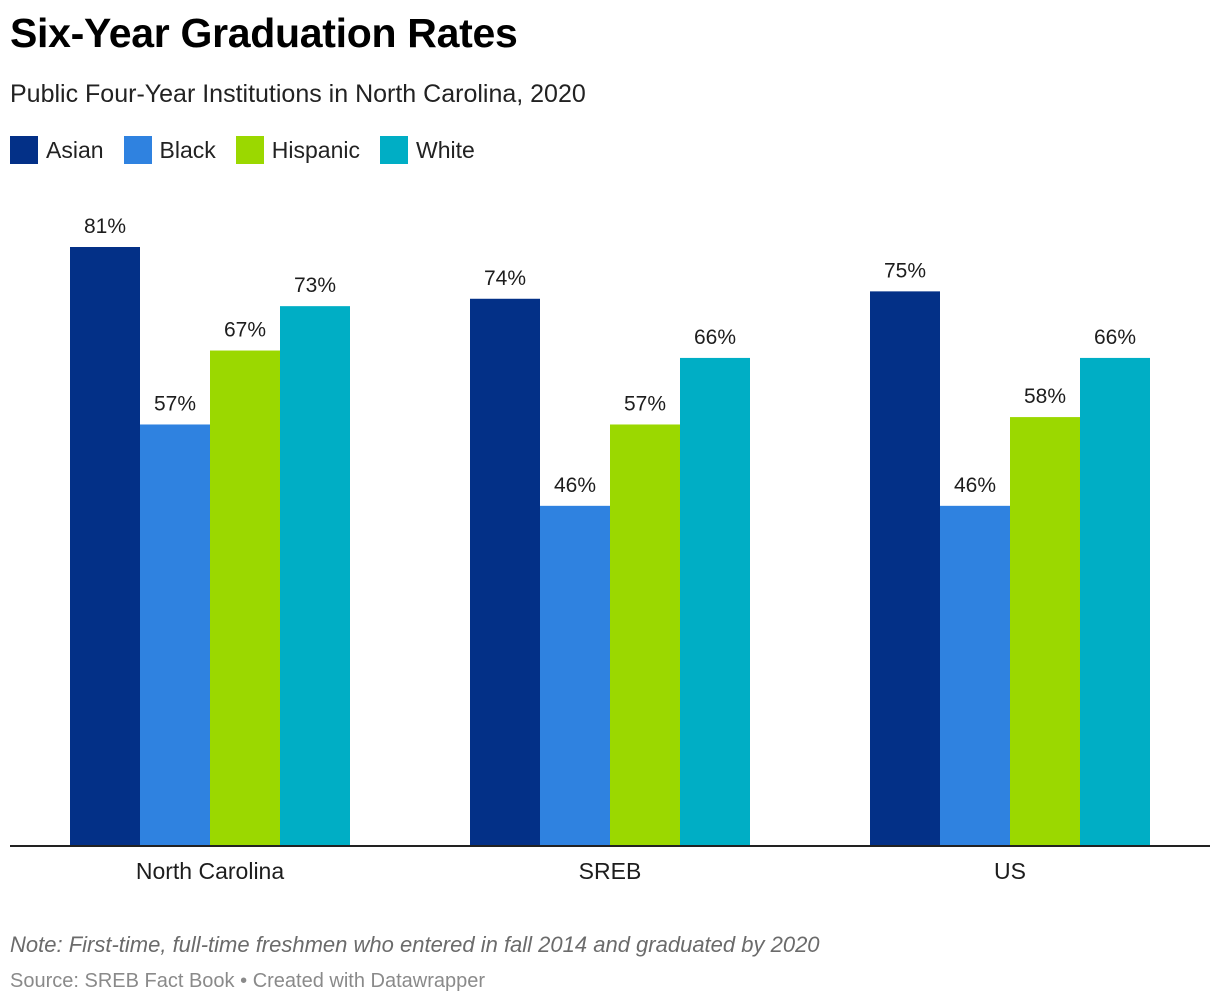 Image resolution: width=1220 pixels, height=1006 pixels. I want to click on bar-sreb-hispanic, so click(645, 635).